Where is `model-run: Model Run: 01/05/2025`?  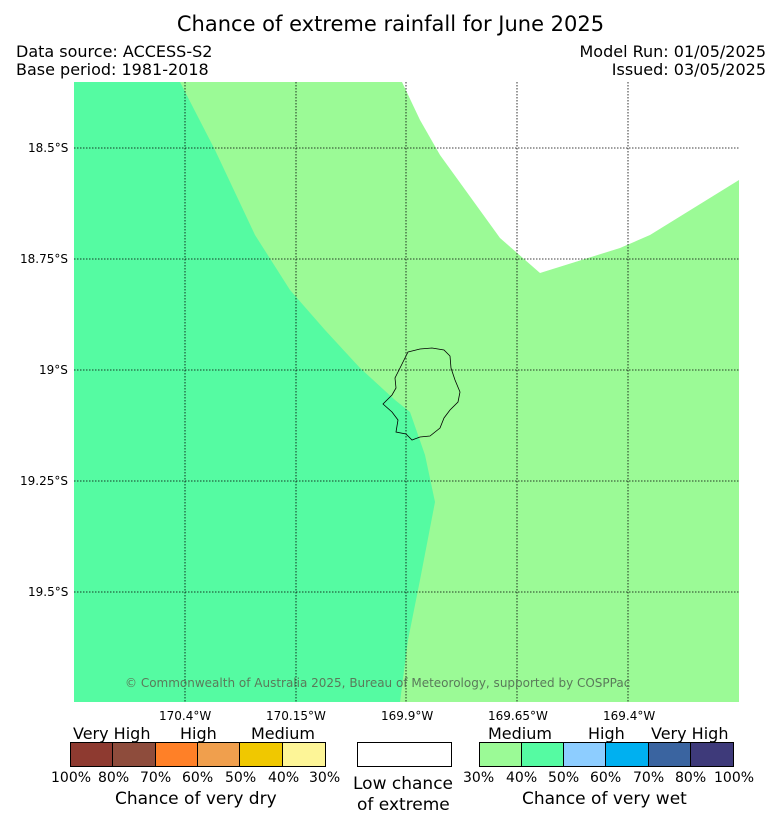
model-run: Model Run: 01/05/2025 is located at coordinates (673, 51).